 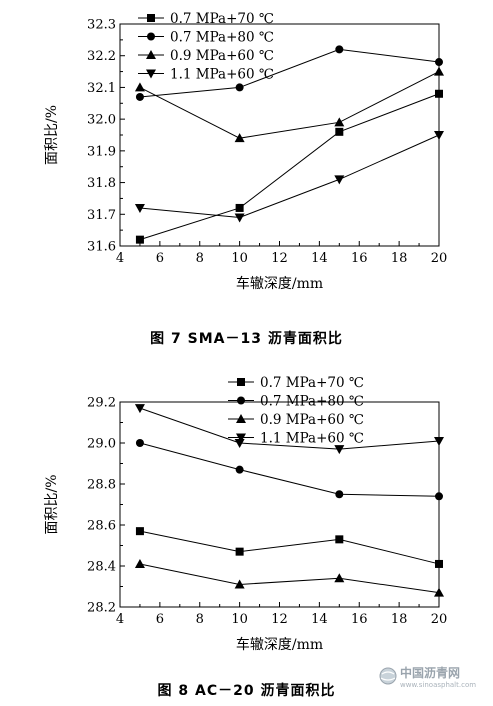 I want to click on figure-8-caption: 图 8 AC－20 沥青面积比, so click(x=246, y=691).